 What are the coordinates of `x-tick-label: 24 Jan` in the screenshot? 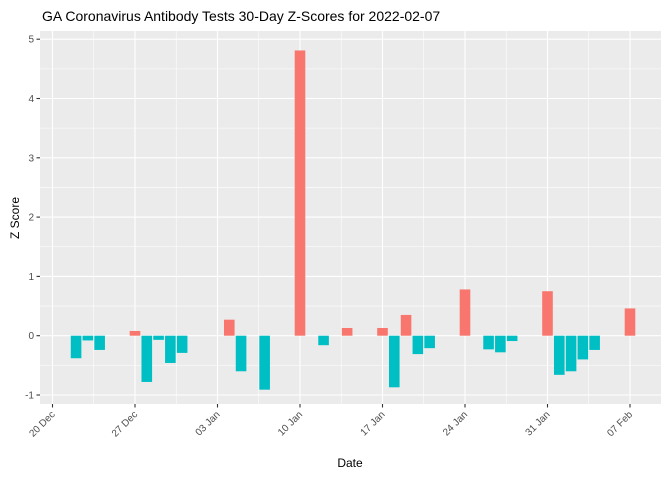 It's located at (455, 423).